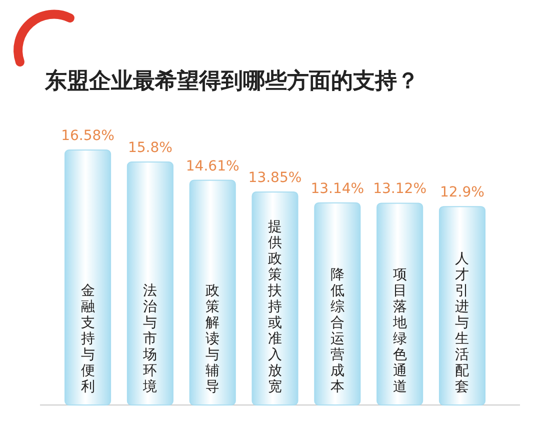  What do you see at coordinates (275, 178) in the screenshot?
I see `data-label: 13.85%` at bounding box center [275, 178].